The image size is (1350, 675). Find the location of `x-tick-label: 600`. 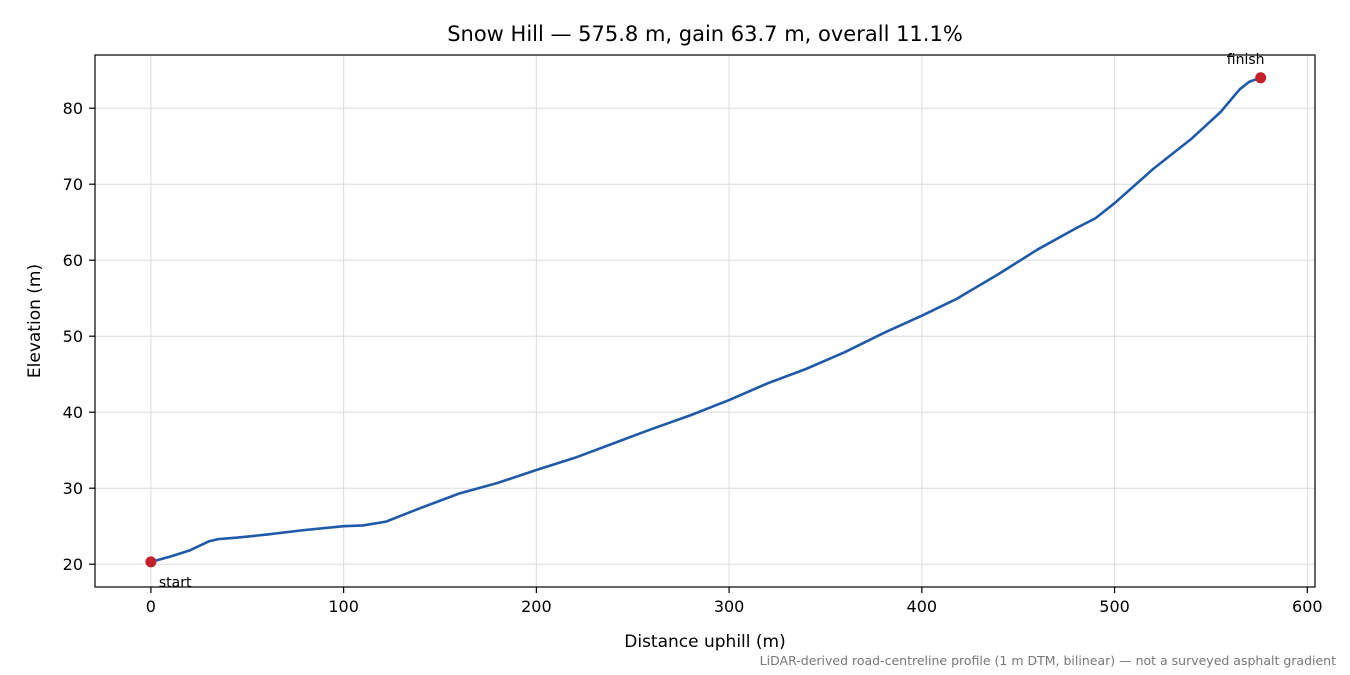

x-tick-label: 600 is located at coordinates (1307, 606).